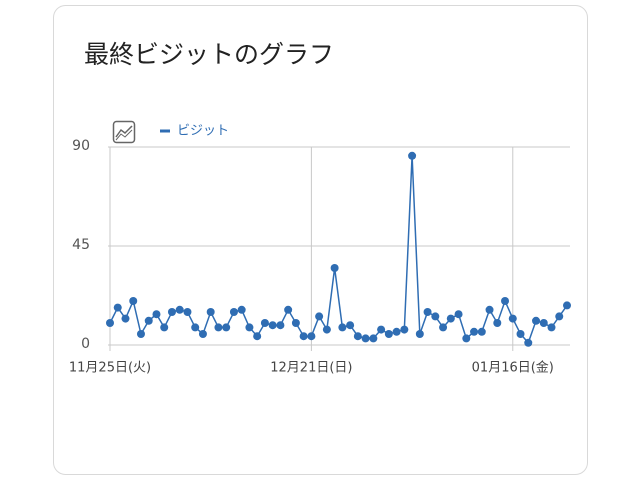 The image size is (640, 480). I want to click on y-tick-label: 90, so click(81, 146).